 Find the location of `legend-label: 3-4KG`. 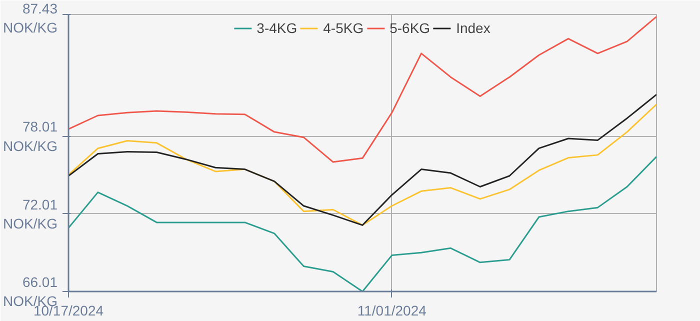

legend-label: 3-4KG is located at coordinates (277, 28).